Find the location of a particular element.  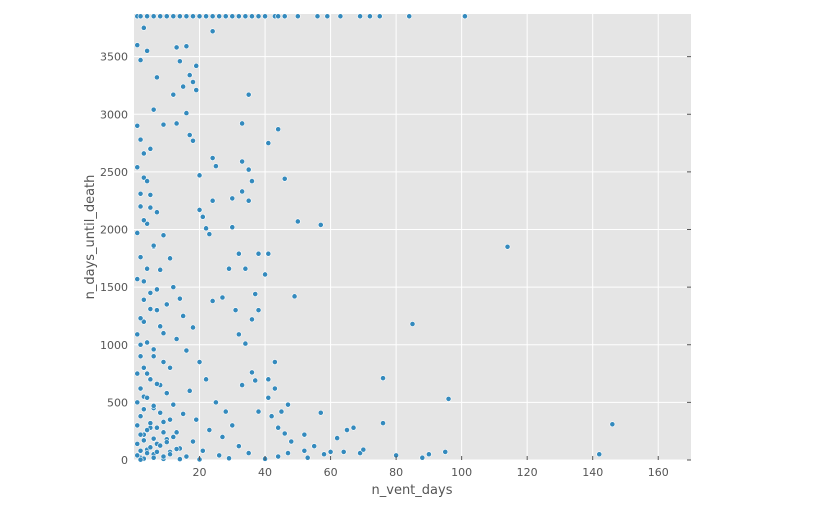

y-tick-label: 1000 is located at coordinates (114, 345).